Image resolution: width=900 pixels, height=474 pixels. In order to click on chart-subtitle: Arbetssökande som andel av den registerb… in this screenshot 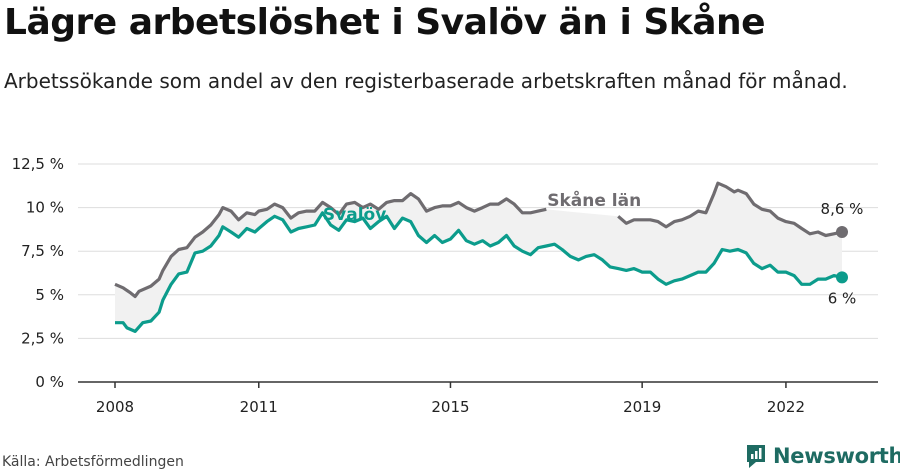, I will do `click(426, 81)`.